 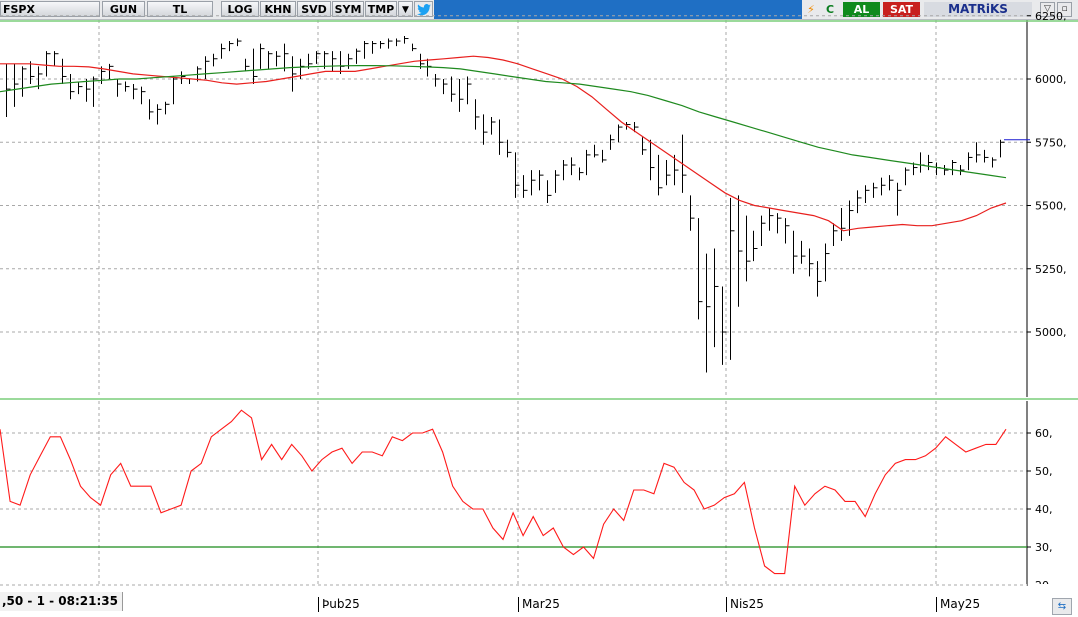 I want to click on dropdown-icon: ▼, so click(x=405, y=9).